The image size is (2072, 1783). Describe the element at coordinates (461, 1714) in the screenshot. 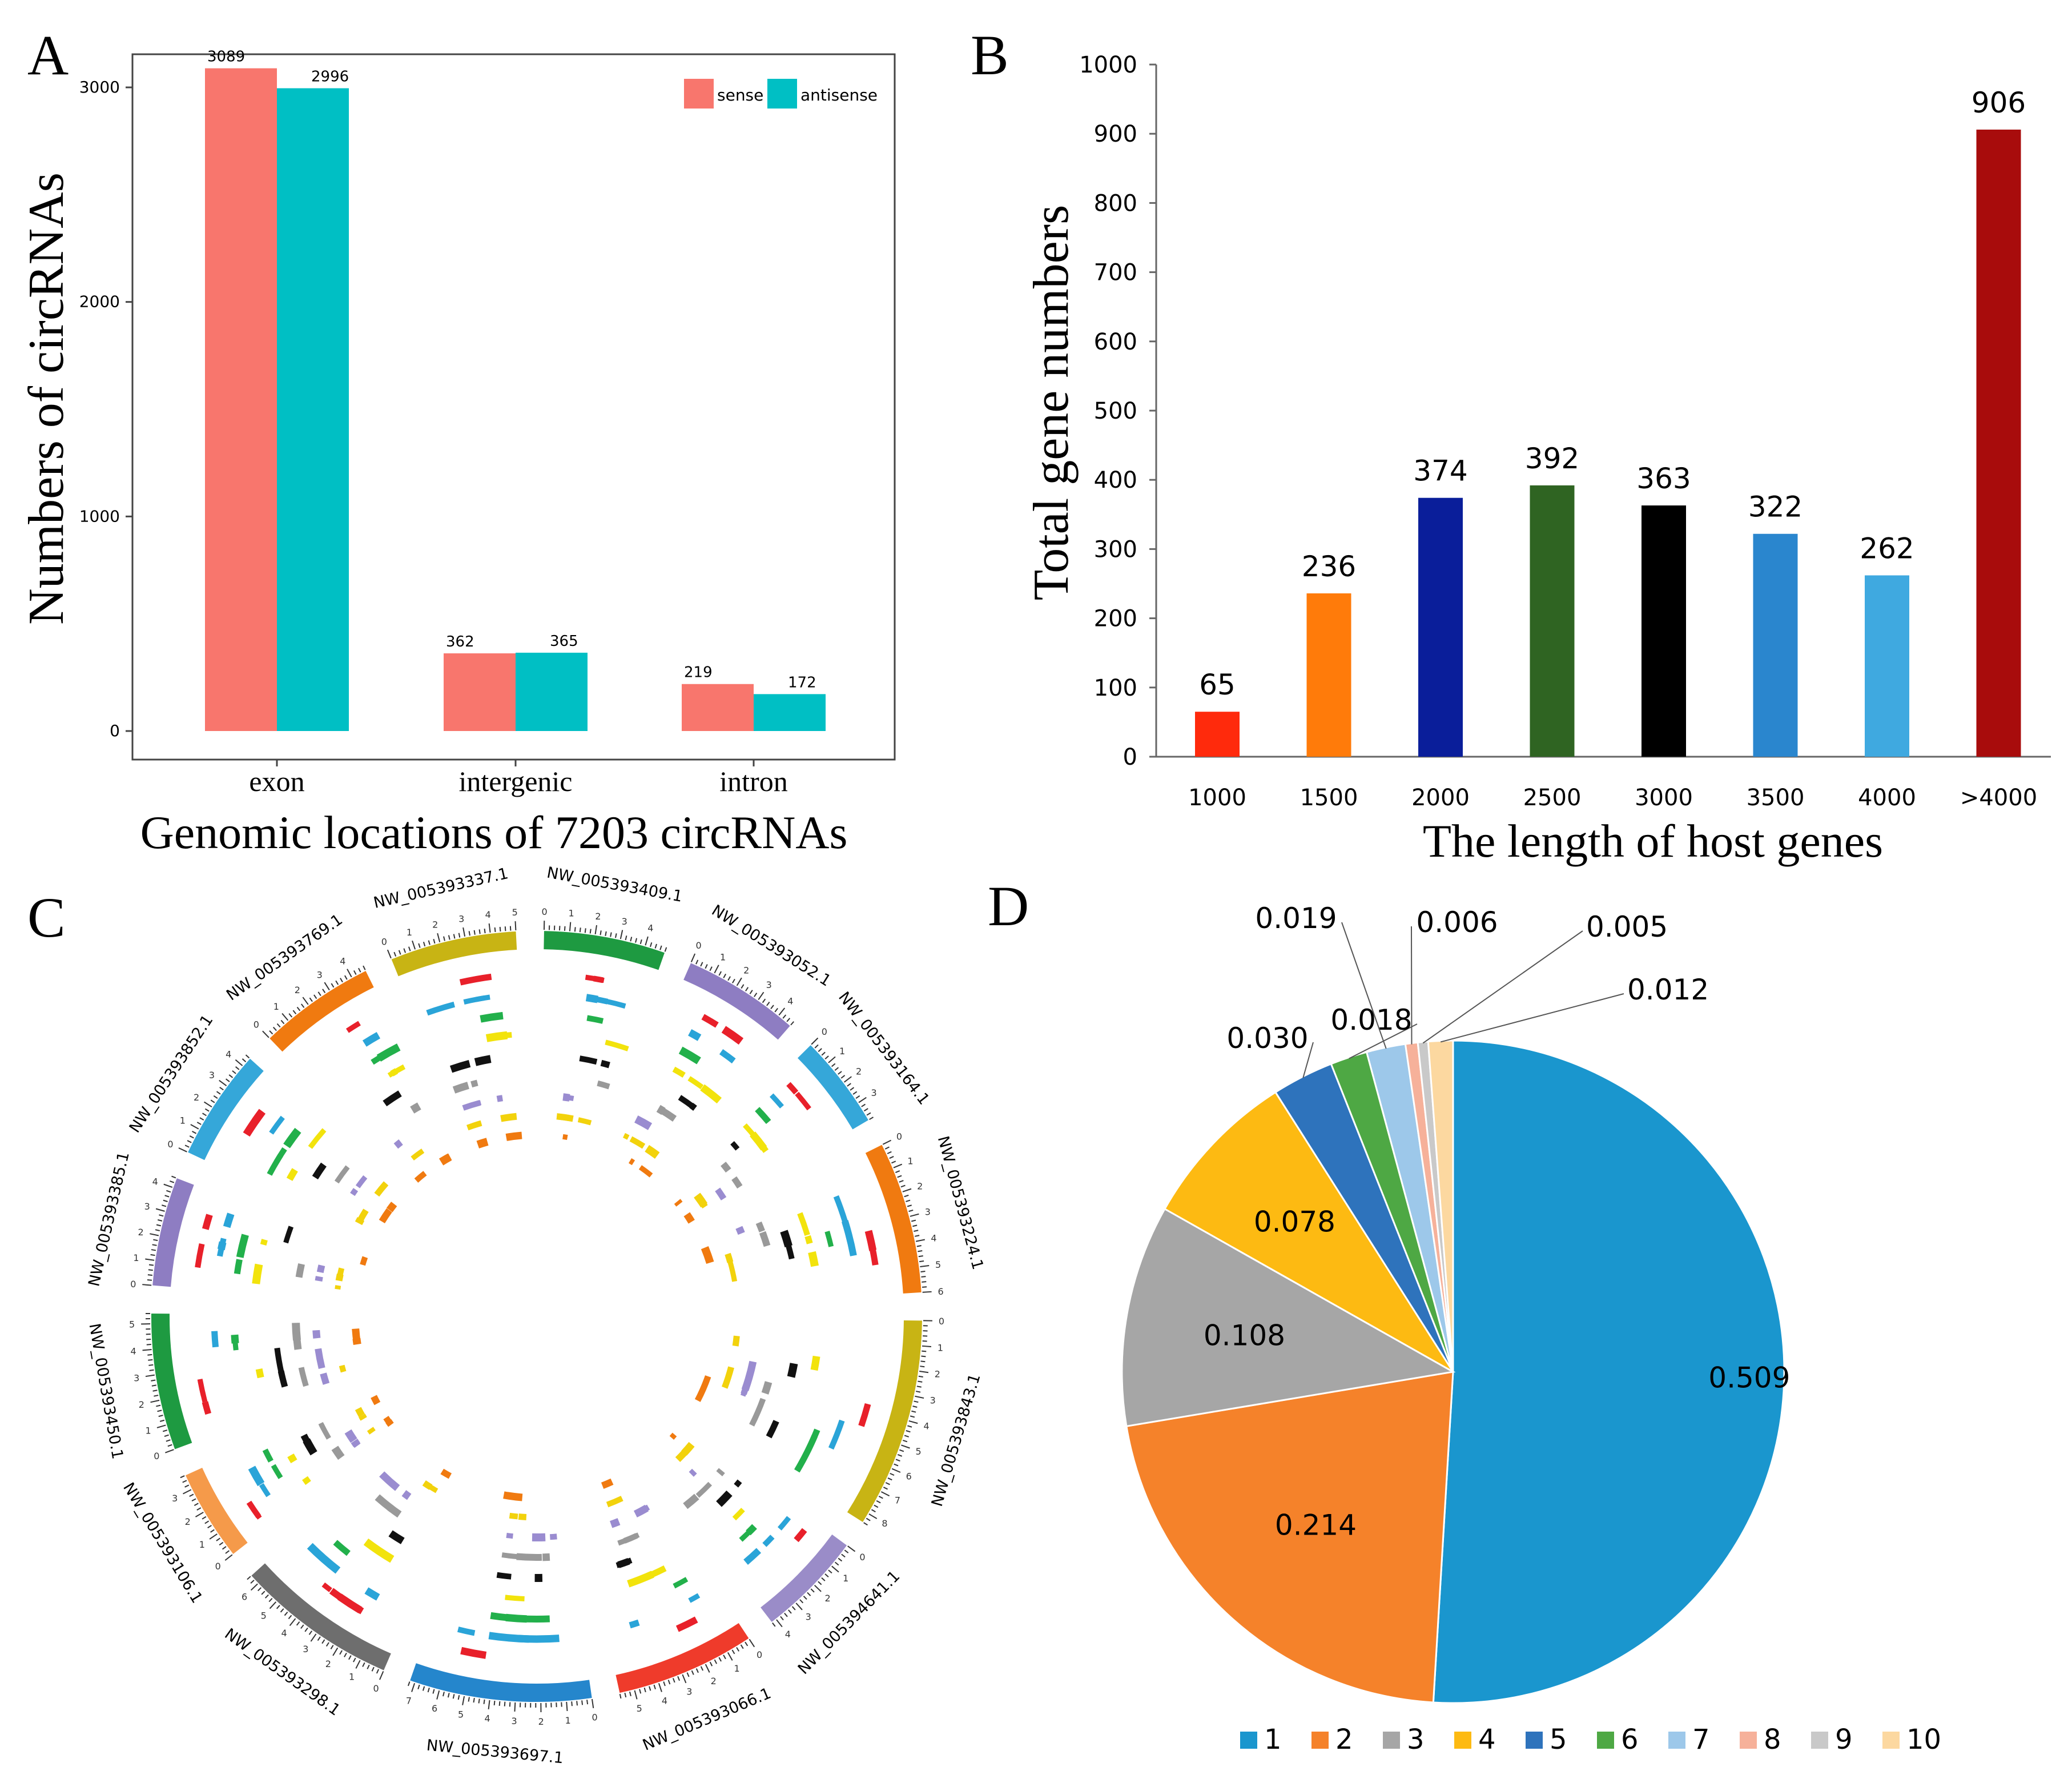

I see `circos-tick-label: 5` at that location.